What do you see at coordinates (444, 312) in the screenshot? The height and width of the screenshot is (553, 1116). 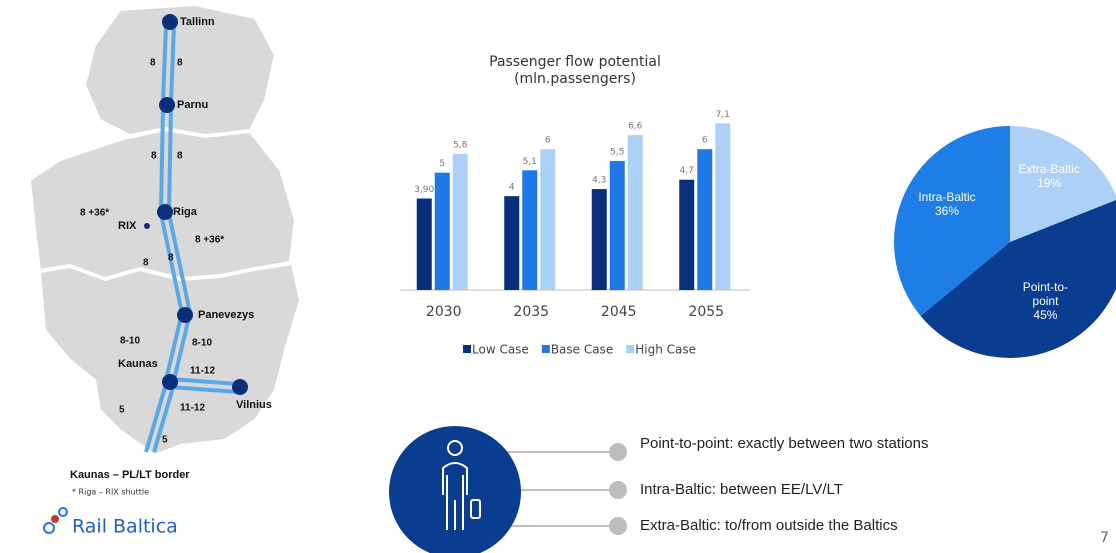 I see `x-tick-label: 2030` at bounding box center [444, 312].